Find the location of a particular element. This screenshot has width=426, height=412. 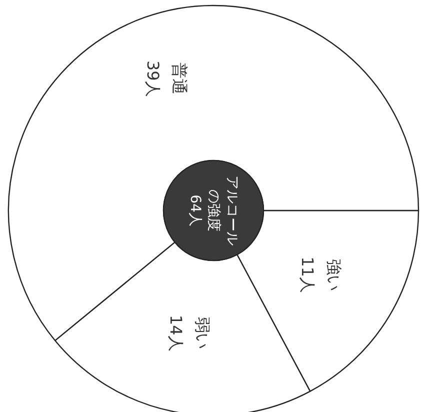

data-label: 14人 is located at coordinates (176, 333).